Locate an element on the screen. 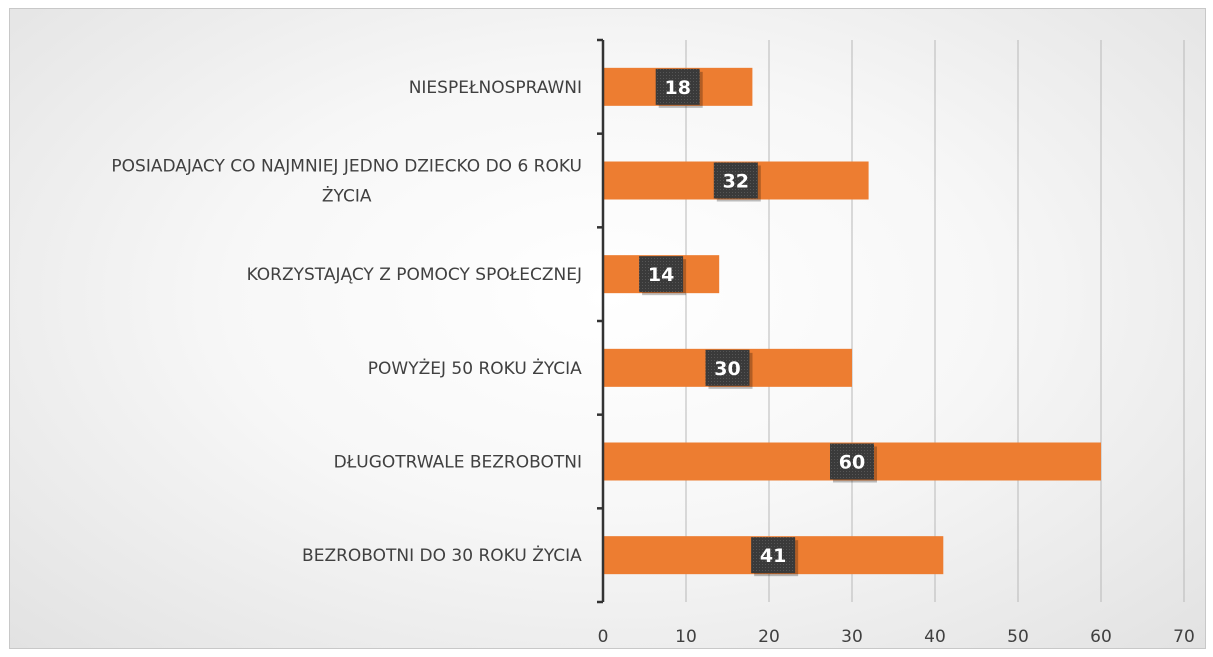  x-tick-label: 20 is located at coordinates (769, 637).